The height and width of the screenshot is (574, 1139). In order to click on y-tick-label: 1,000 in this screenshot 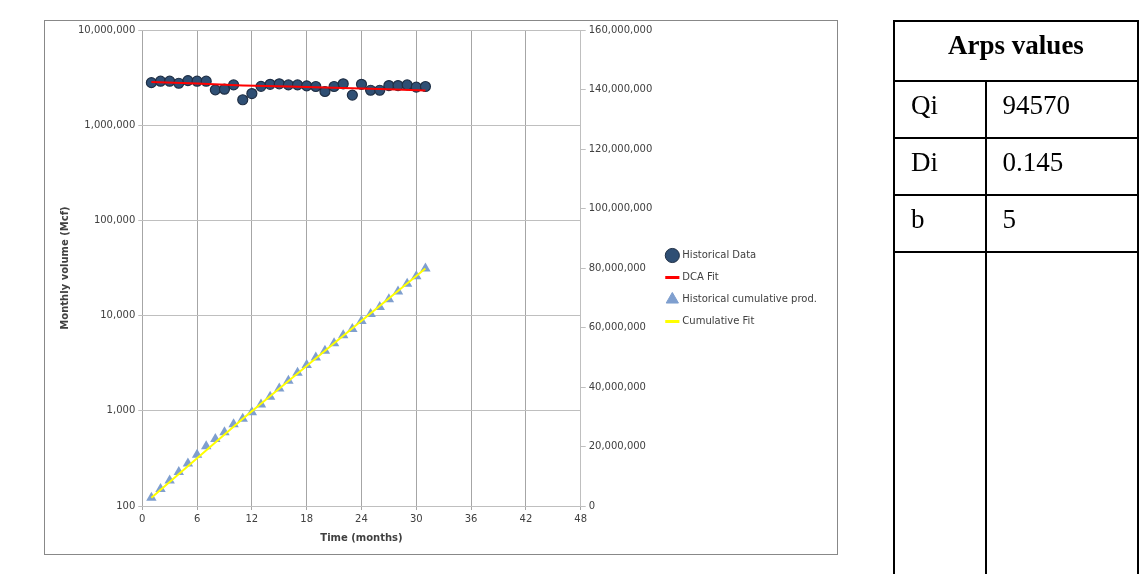, I will do `click(121, 410)`.